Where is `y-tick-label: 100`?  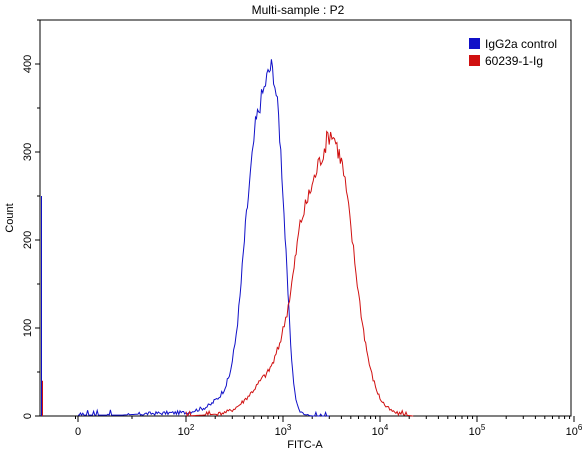
y-tick-label: 100 is located at coordinates (28, 328).